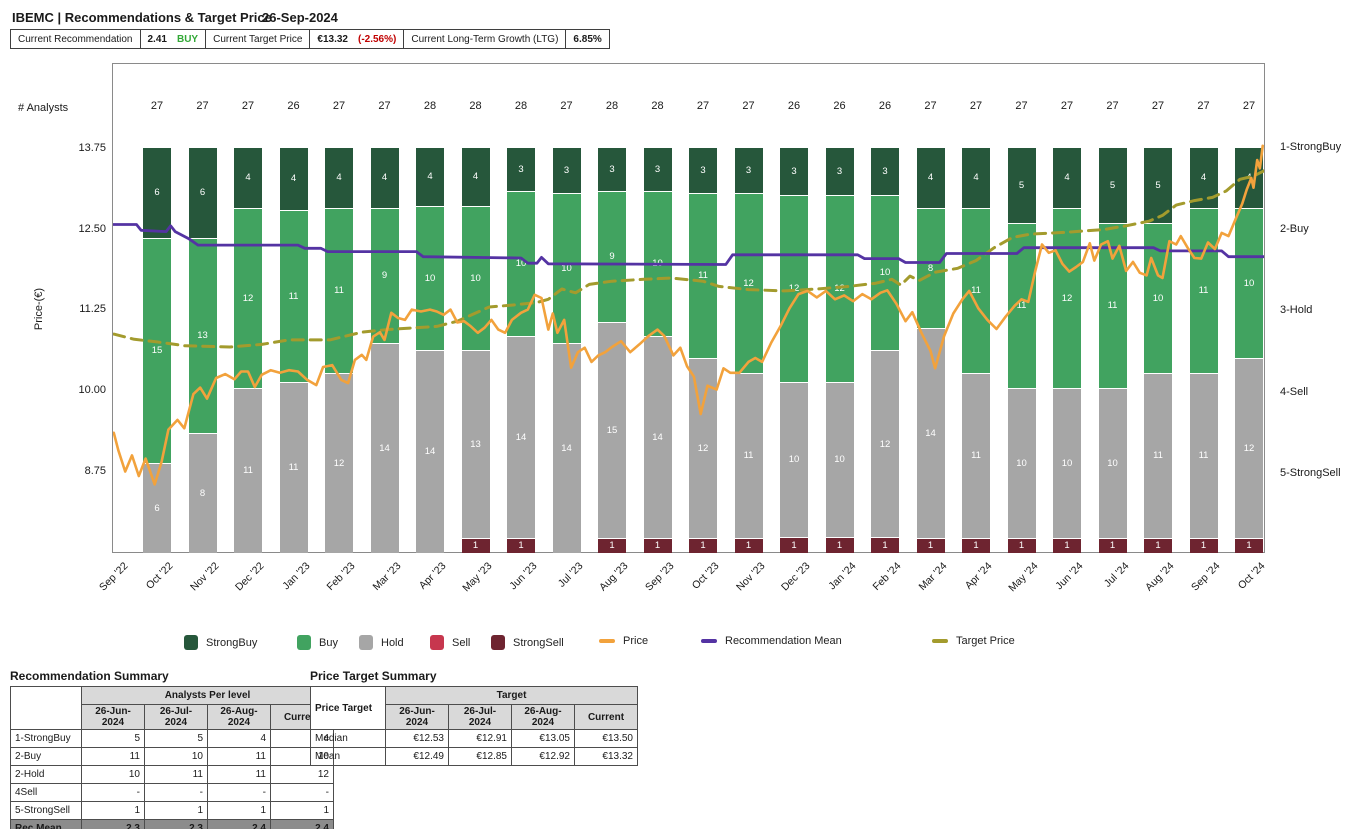 The width and height of the screenshot is (1361, 829). I want to click on bar-segment-buy: 9, so click(612, 256).